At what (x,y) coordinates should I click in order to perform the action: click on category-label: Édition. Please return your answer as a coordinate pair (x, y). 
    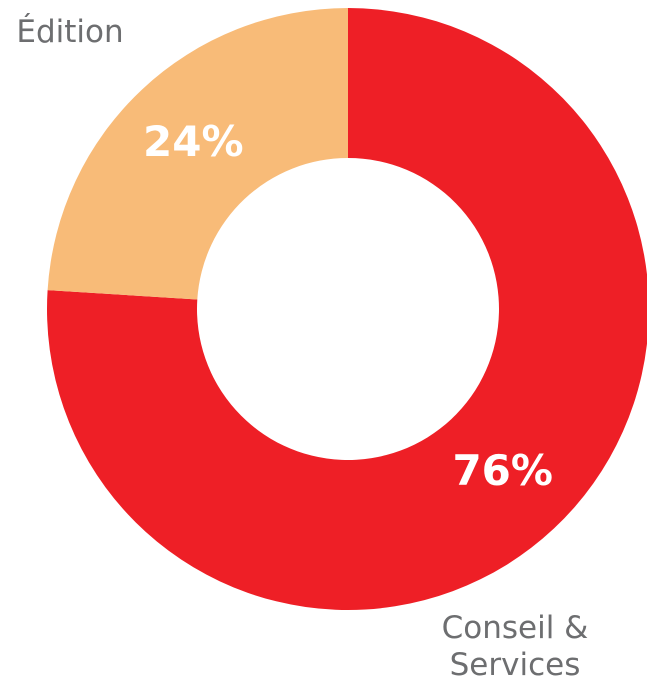
    Looking at the image, I should click on (70, 32).